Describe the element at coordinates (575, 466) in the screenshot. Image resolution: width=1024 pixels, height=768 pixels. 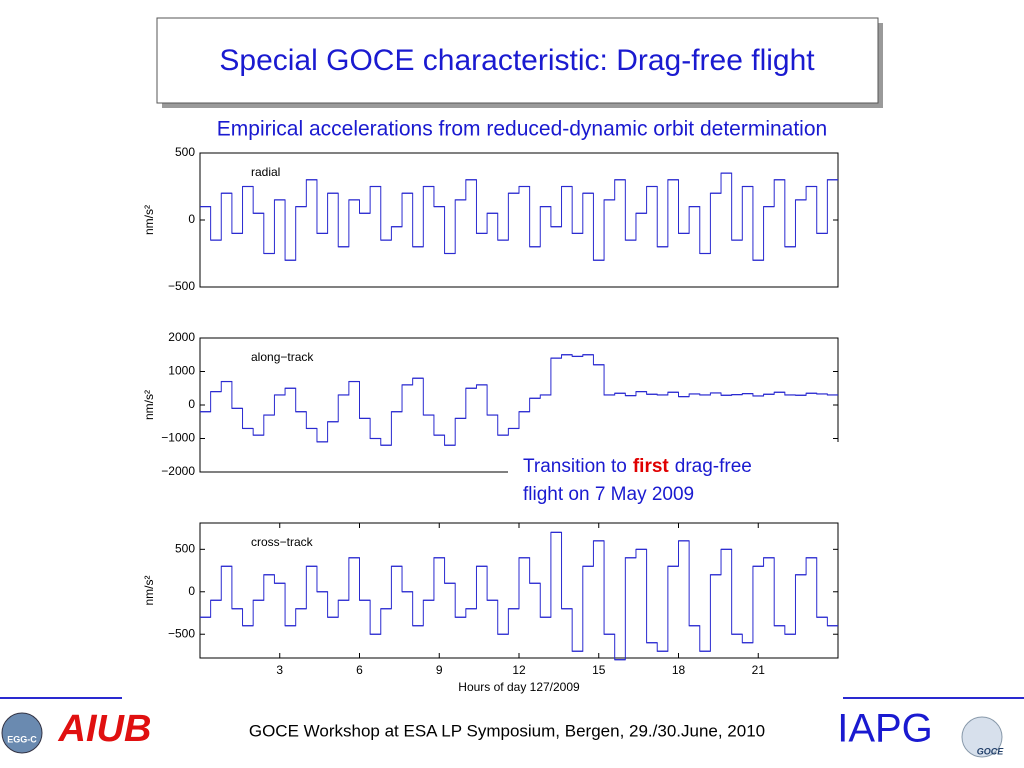
I see `annotation-text: Transition to` at that location.